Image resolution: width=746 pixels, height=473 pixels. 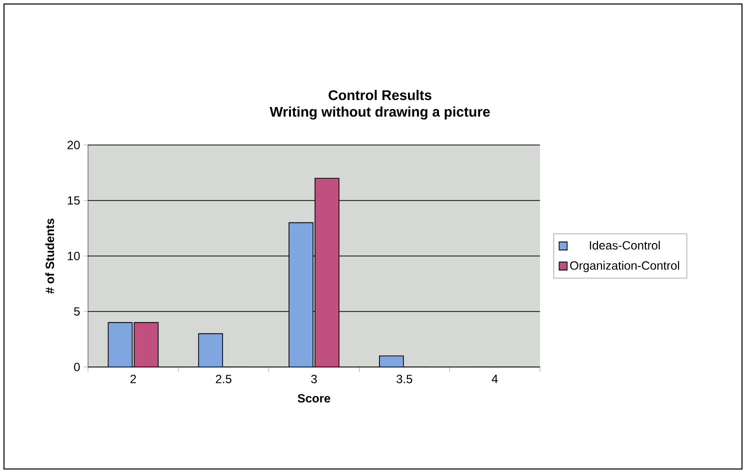 I want to click on y-tick-label: 5, so click(x=77, y=311).